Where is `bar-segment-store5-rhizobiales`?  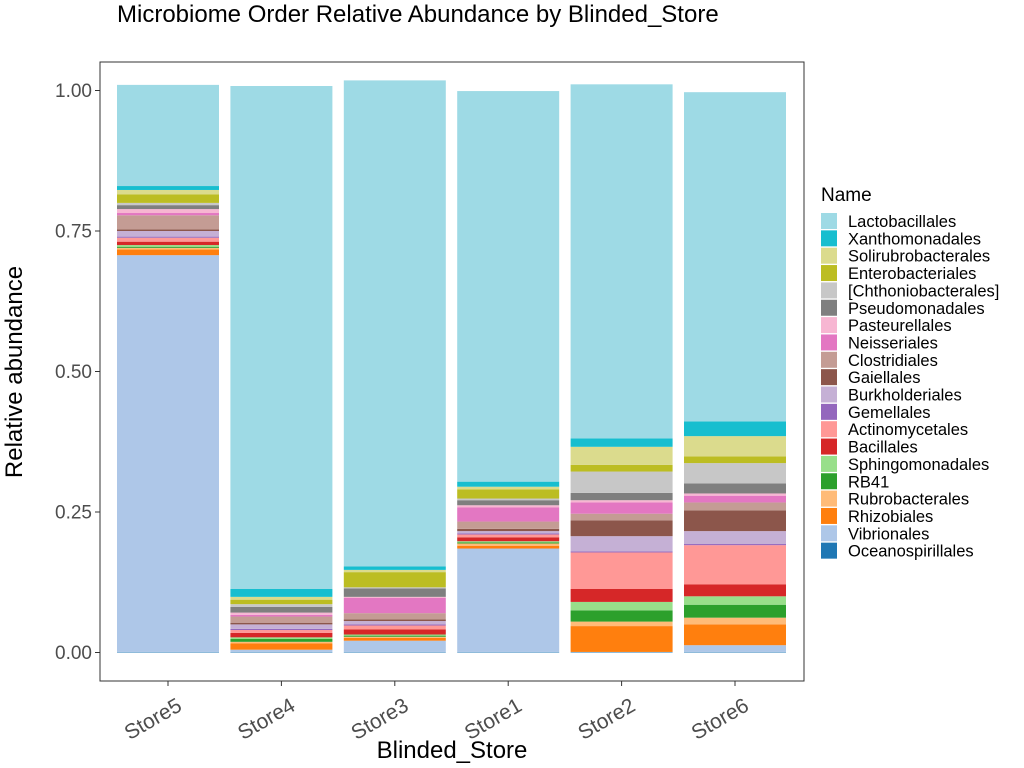 bar-segment-store5-rhizobiales is located at coordinates (168, 252).